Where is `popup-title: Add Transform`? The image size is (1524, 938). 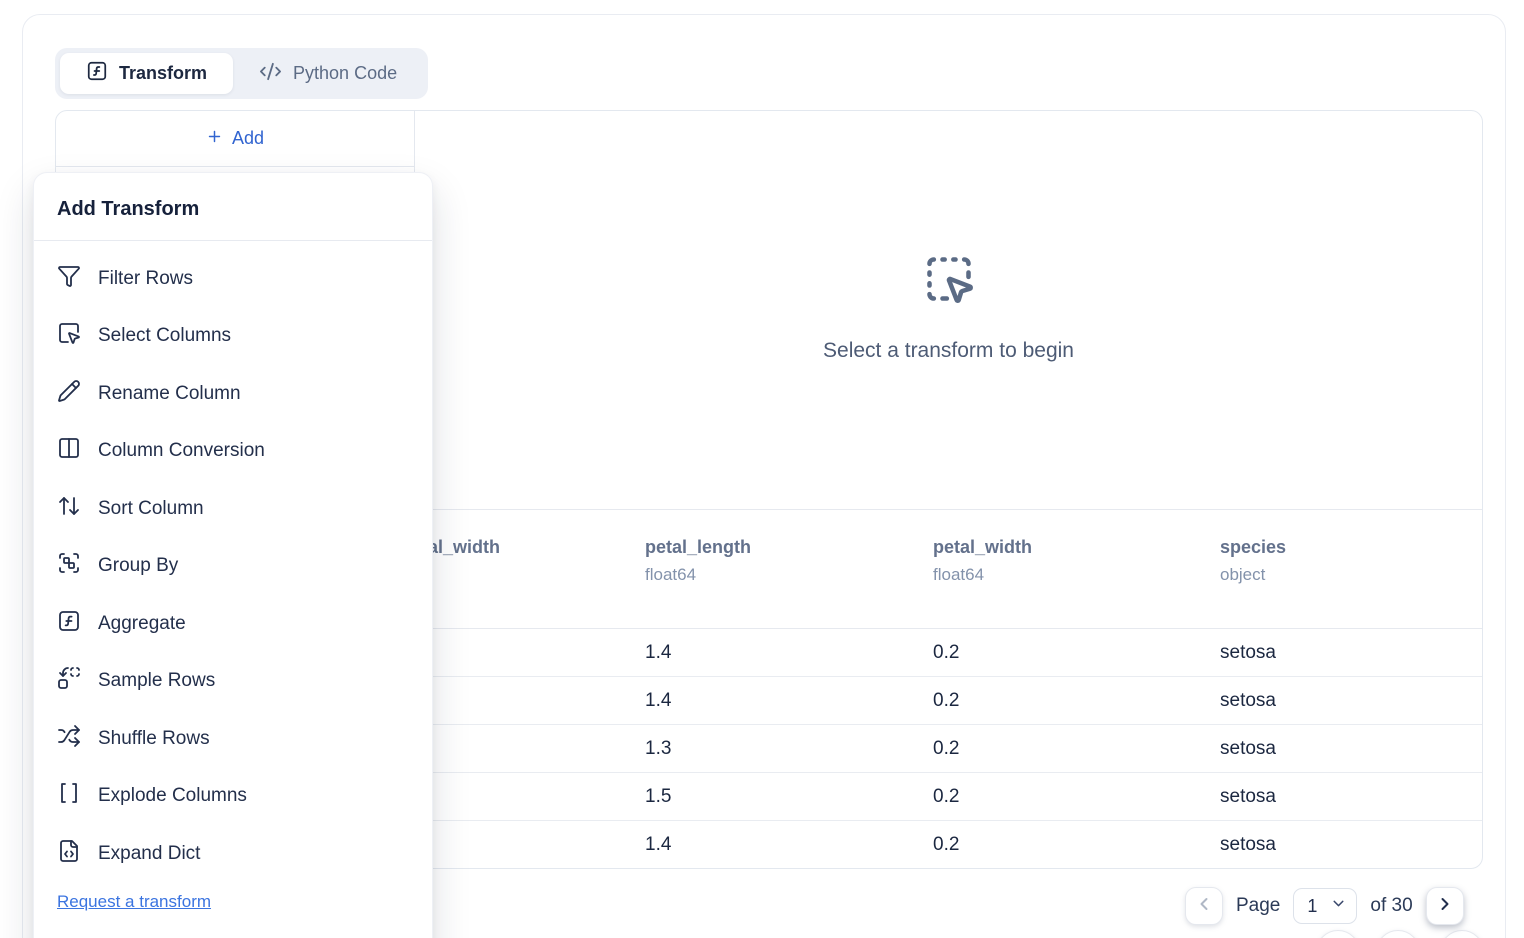 popup-title: Add Transform is located at coordinates (128, 209).